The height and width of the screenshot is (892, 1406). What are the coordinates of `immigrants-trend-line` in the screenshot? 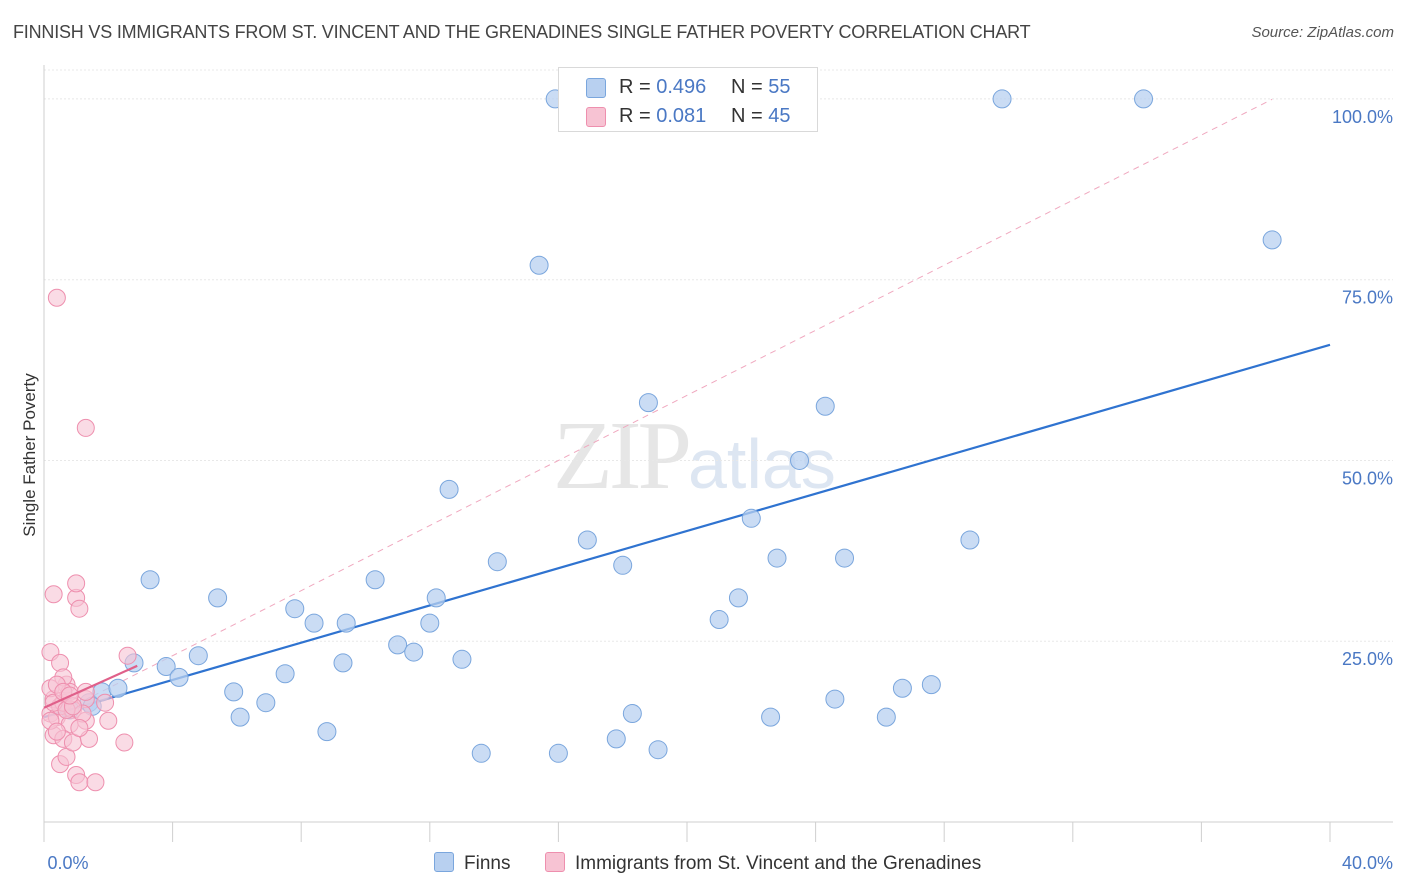 It's located at (90, 686).